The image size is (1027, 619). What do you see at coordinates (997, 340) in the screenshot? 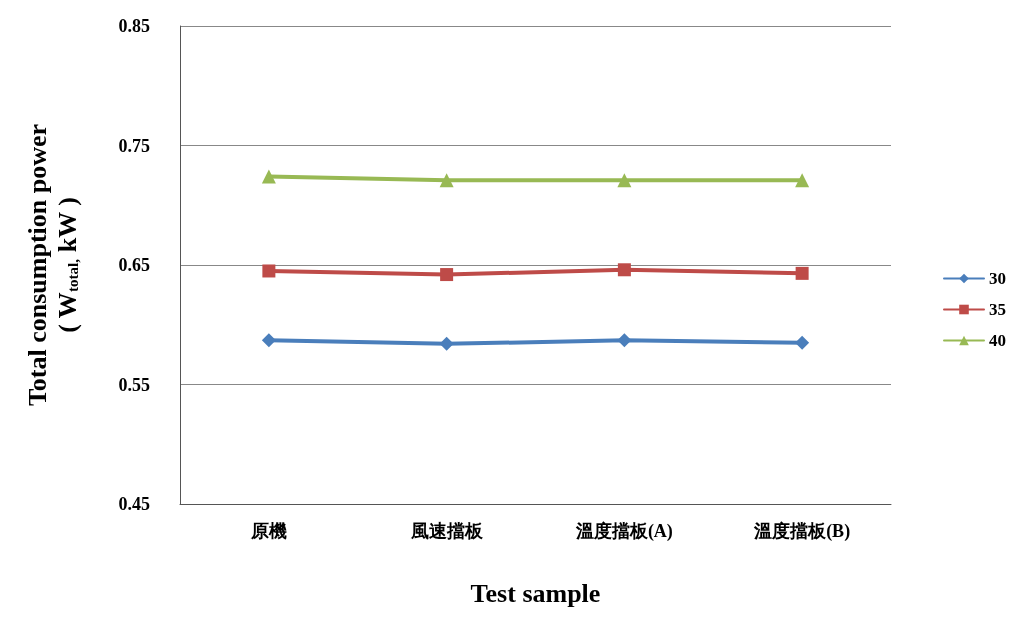
I see `legend-label: 40` at bounding box center [997, 340].